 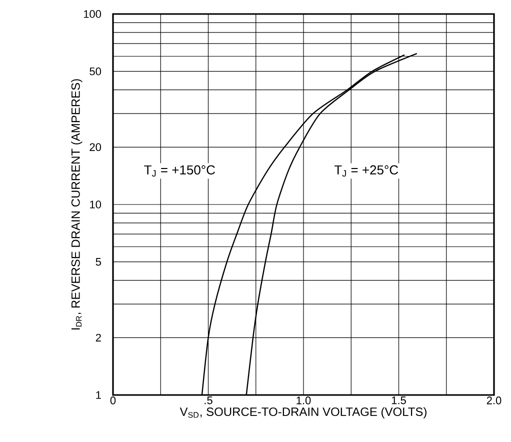 I want to click on y-tick-label: 2, so click(x=98, y=338).